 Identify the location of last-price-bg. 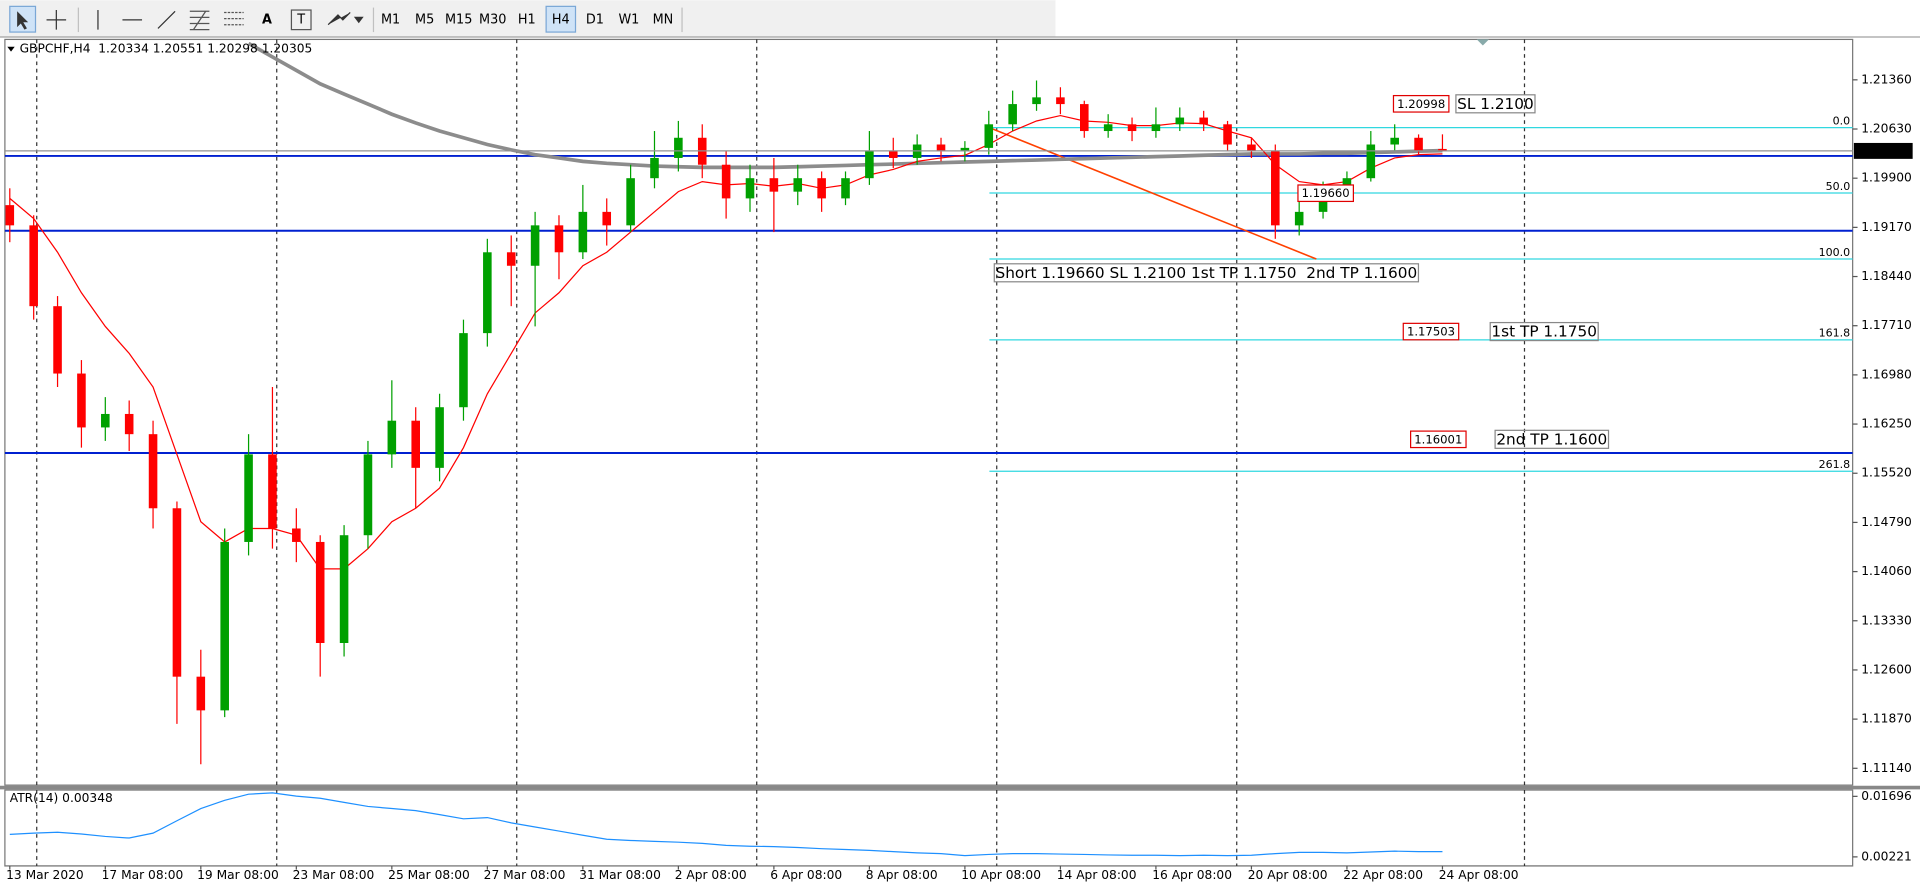
(1883, 150).